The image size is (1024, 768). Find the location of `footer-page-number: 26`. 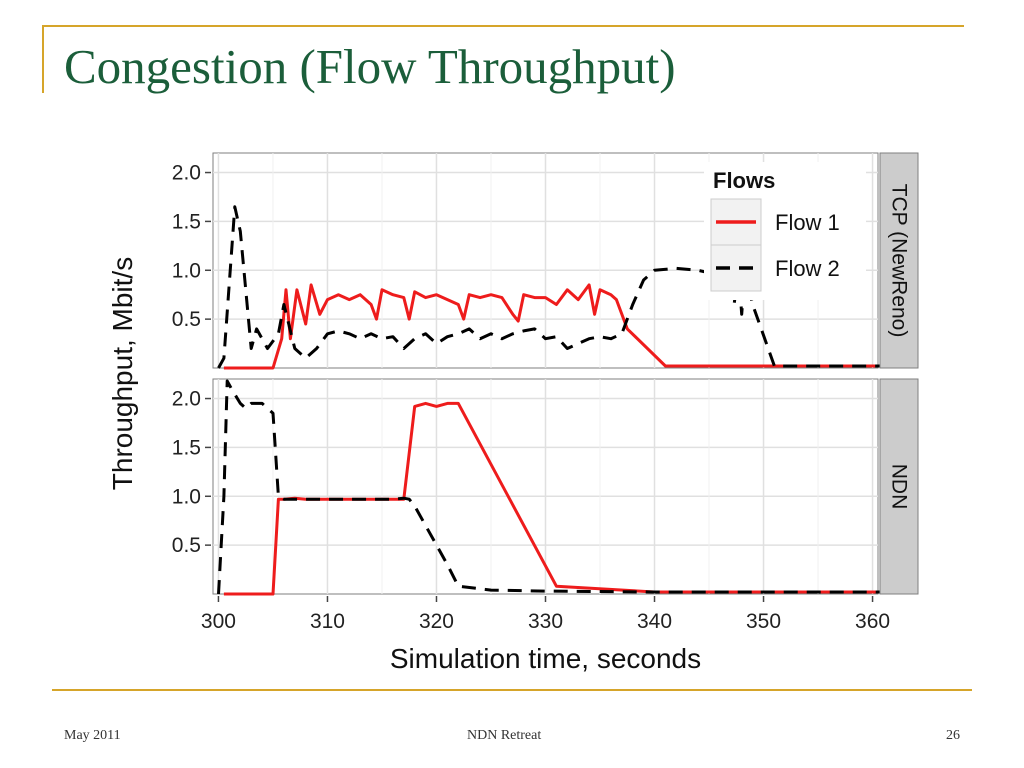

footer-page-number: 26 is located at coordinates (953, 735).